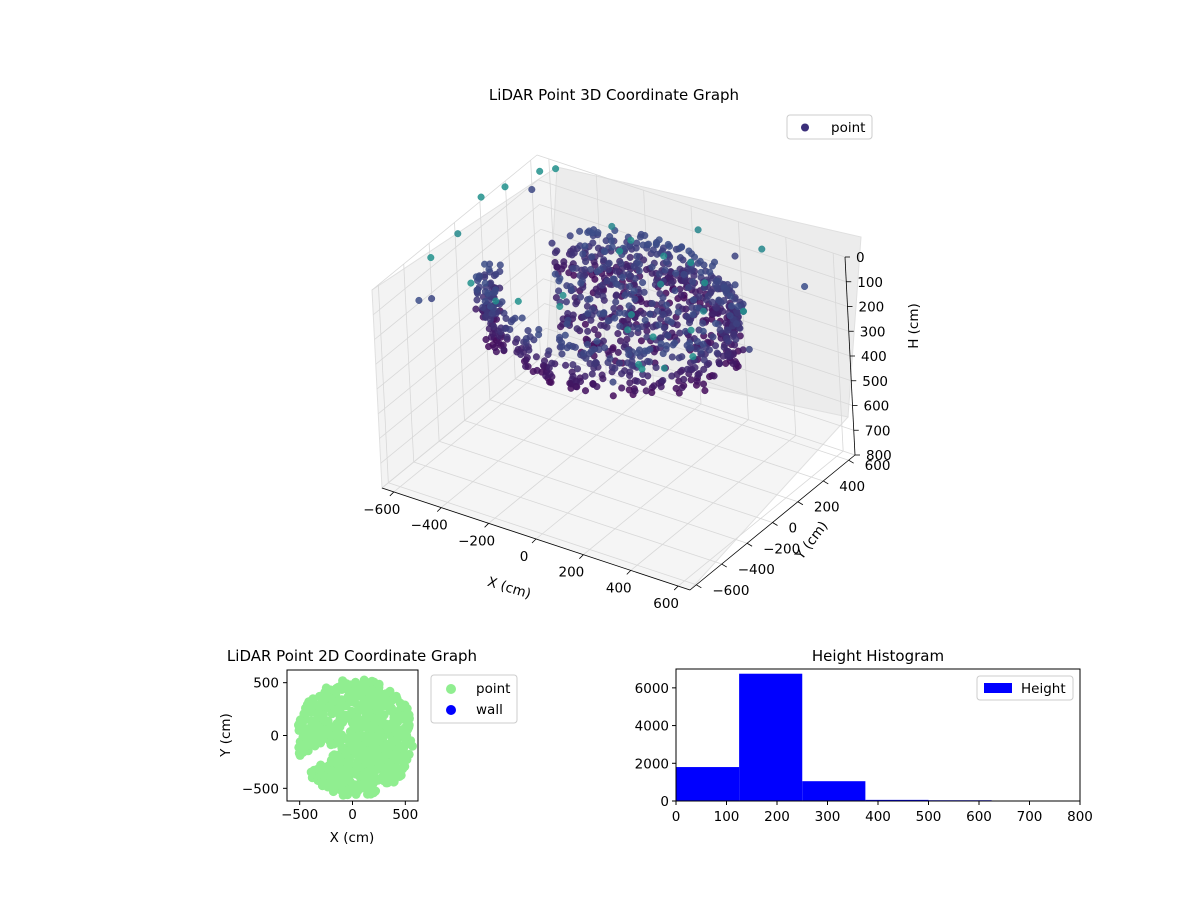  I want to click on plot2d-legend-wall: wall, so click(489, 710).